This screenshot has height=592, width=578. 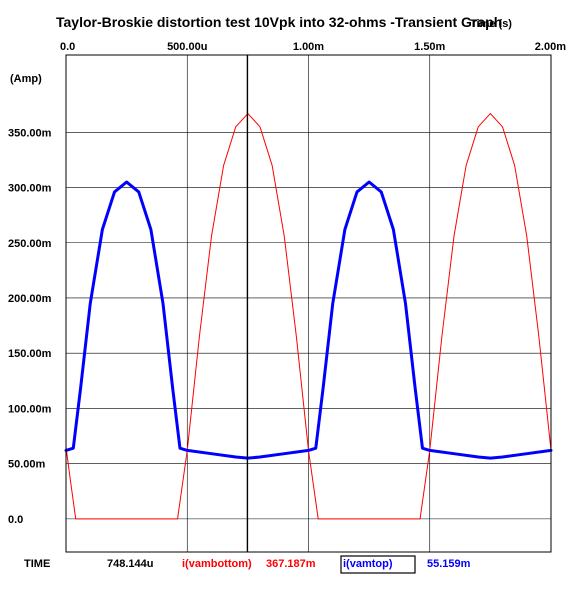 What do you see at coordinates (67, 47) in the screenshot?
I see `x-tick-label: 0.0` at bounding box center [67, 47].